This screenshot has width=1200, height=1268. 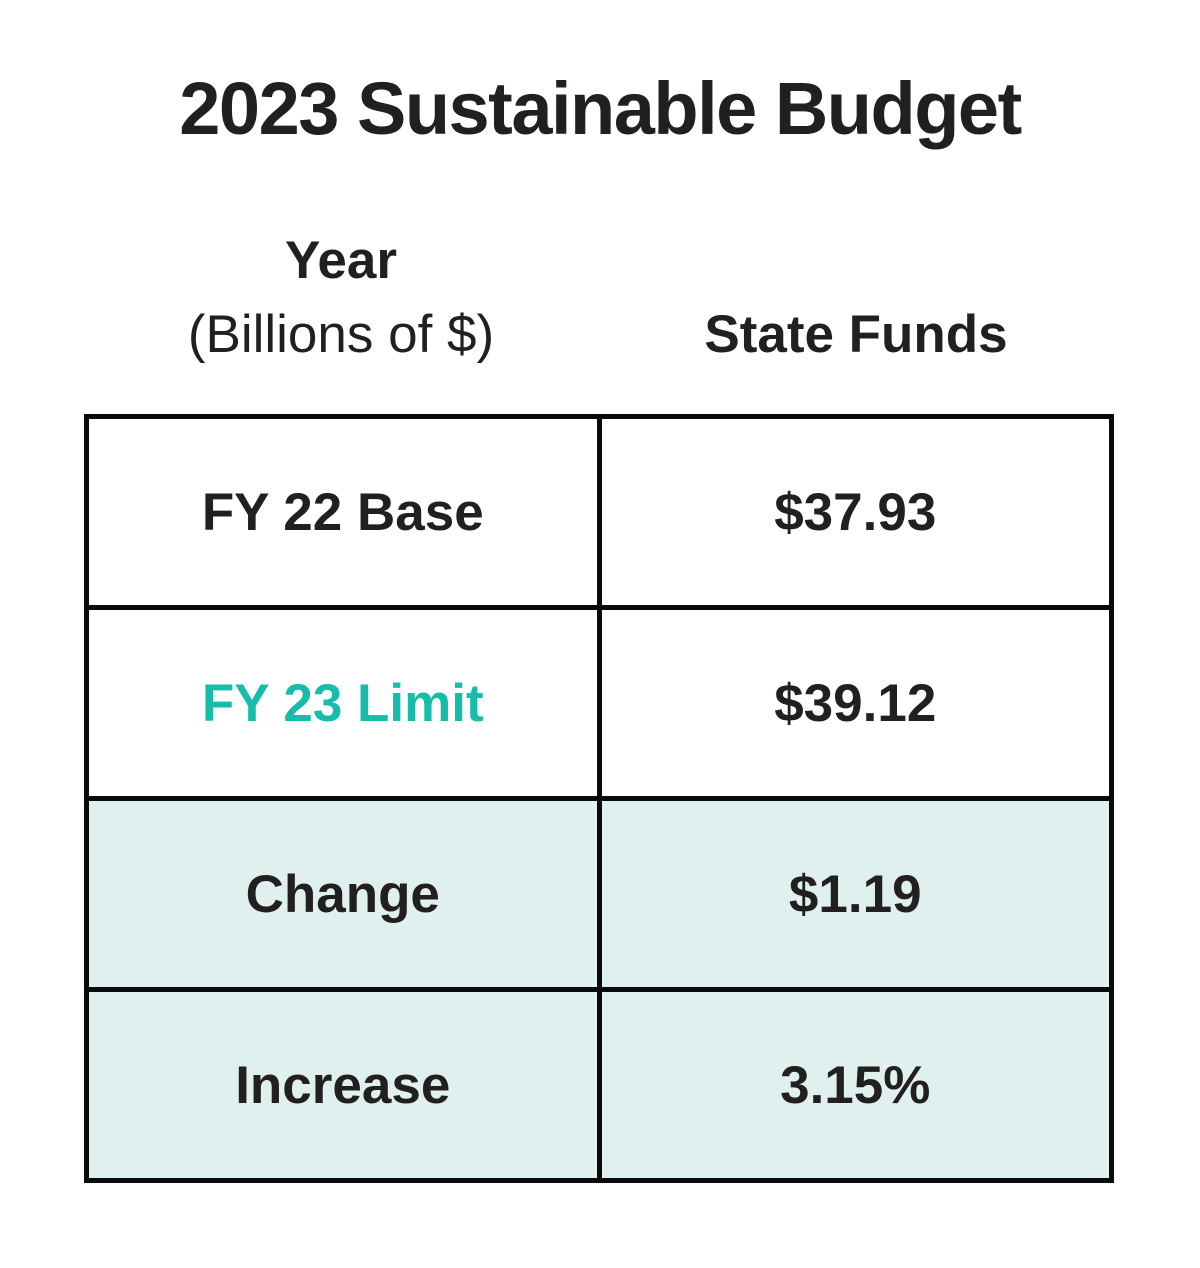 What do you see at coordinates (341, 335) in the screenshot?
I see `billions-subheader-label: (Billions of $)` at bounding box center [341, 335].